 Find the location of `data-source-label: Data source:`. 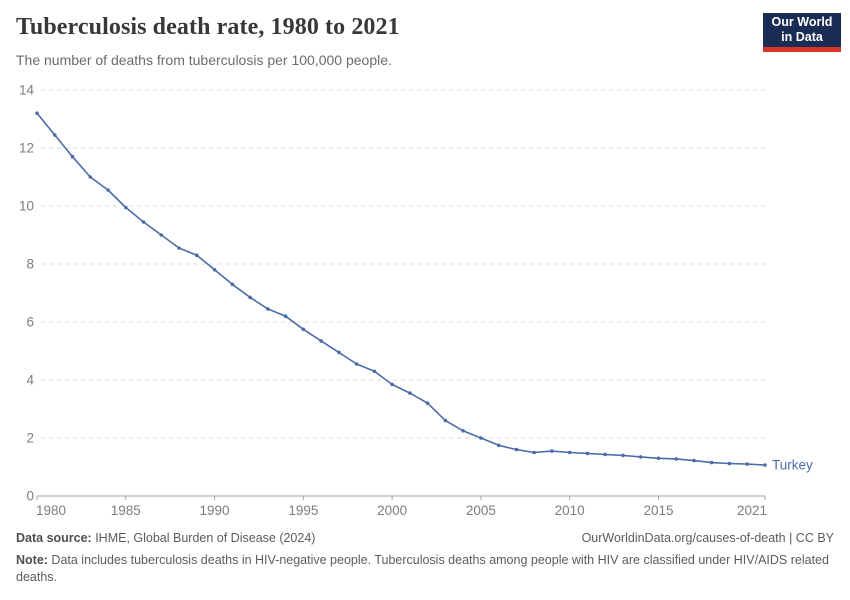

data-source-label: Data source: is located at coordinates (54, 538).